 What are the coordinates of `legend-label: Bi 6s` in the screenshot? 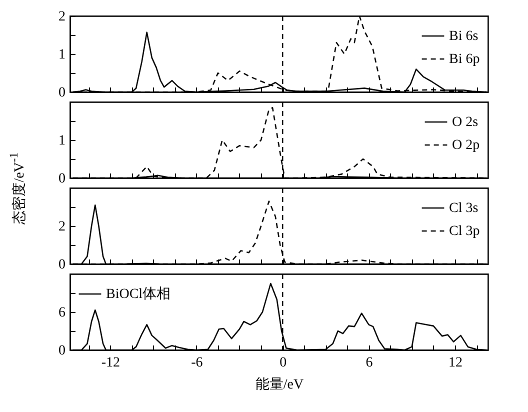 It's located at (463, 36).